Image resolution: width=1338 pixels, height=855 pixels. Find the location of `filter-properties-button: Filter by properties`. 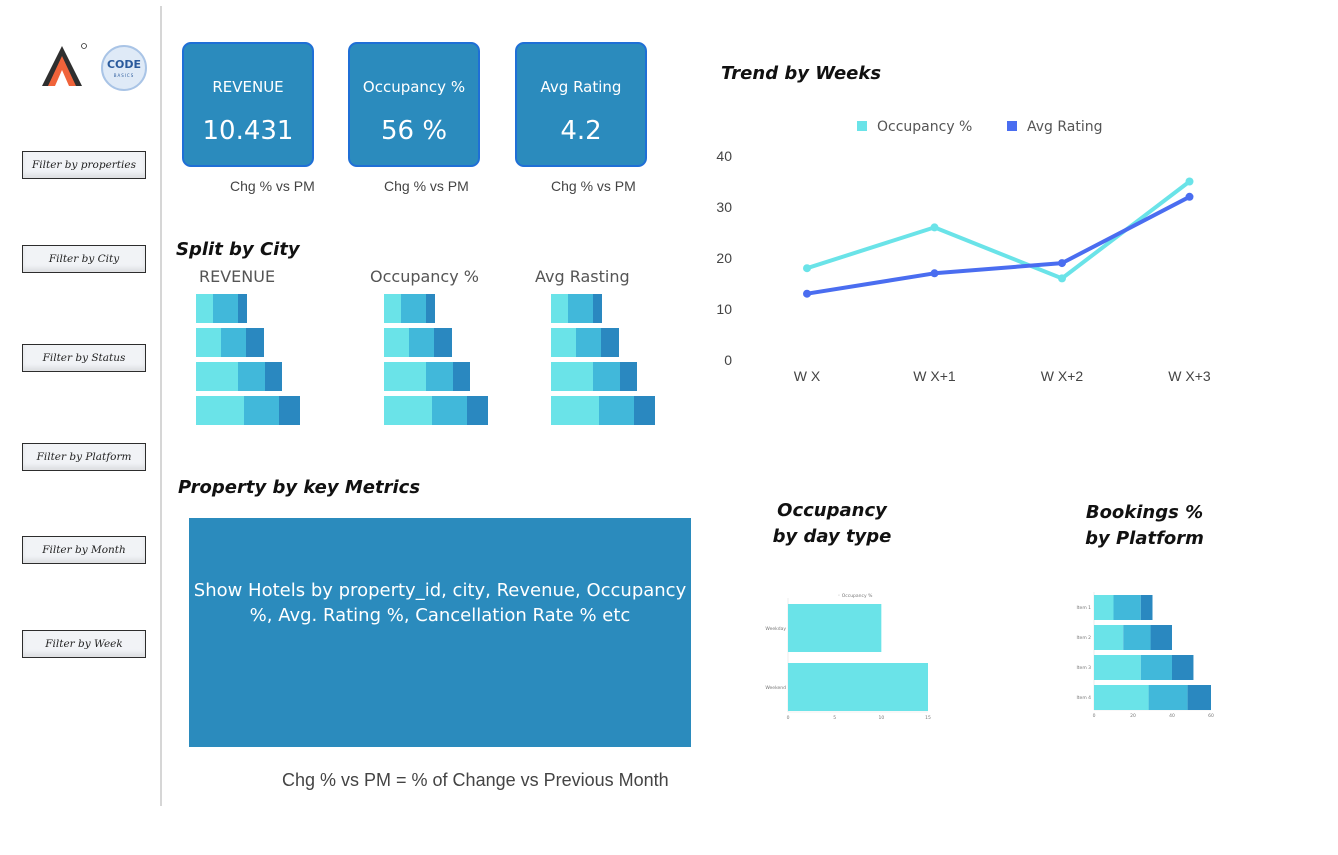

filter-properties-button: Filter by properties is located at coordinates (84, 165).